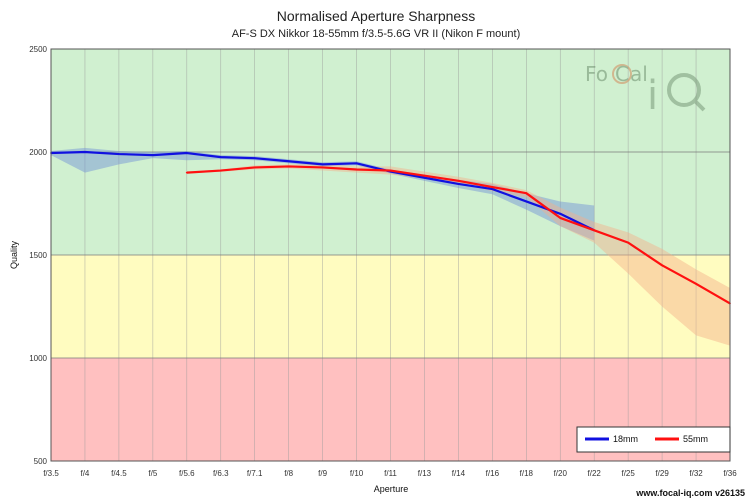 The width and height of the screenshot is (750, 500). I want to click on data-point-18mm-f/14, so click(458, 184).